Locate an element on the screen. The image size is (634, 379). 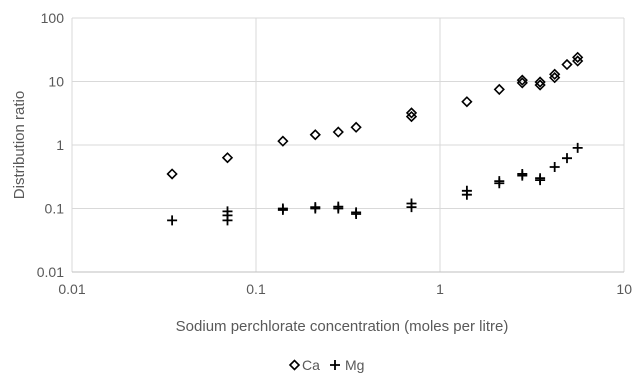
y-tick-label: 100 is located at coordinates (53, 18).